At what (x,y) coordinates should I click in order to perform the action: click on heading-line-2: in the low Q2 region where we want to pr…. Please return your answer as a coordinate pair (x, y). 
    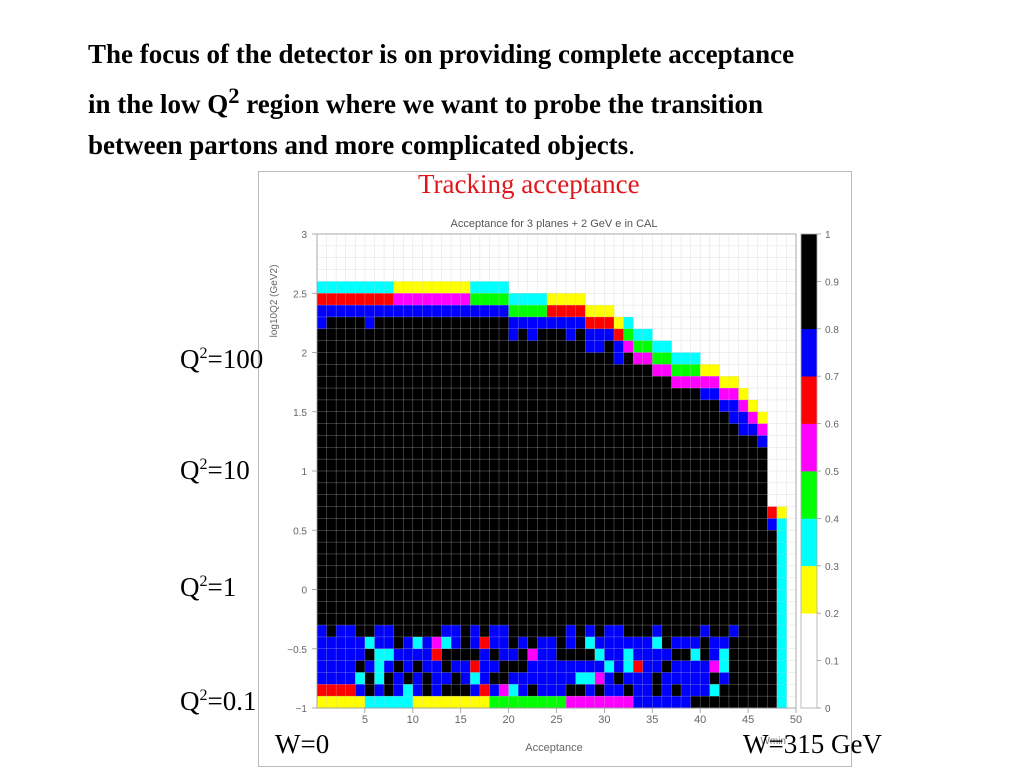
    Looking at the image, I should click on (425, 101).